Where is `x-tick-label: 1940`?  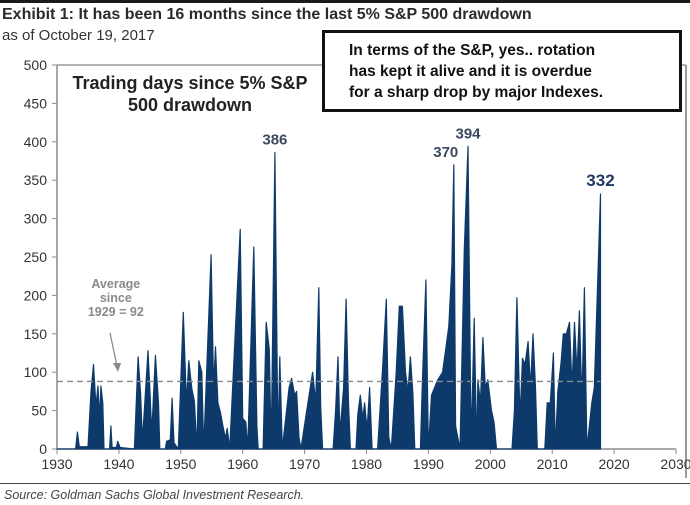
x-tick-label: 1940 is located at coordinates (118, 464).